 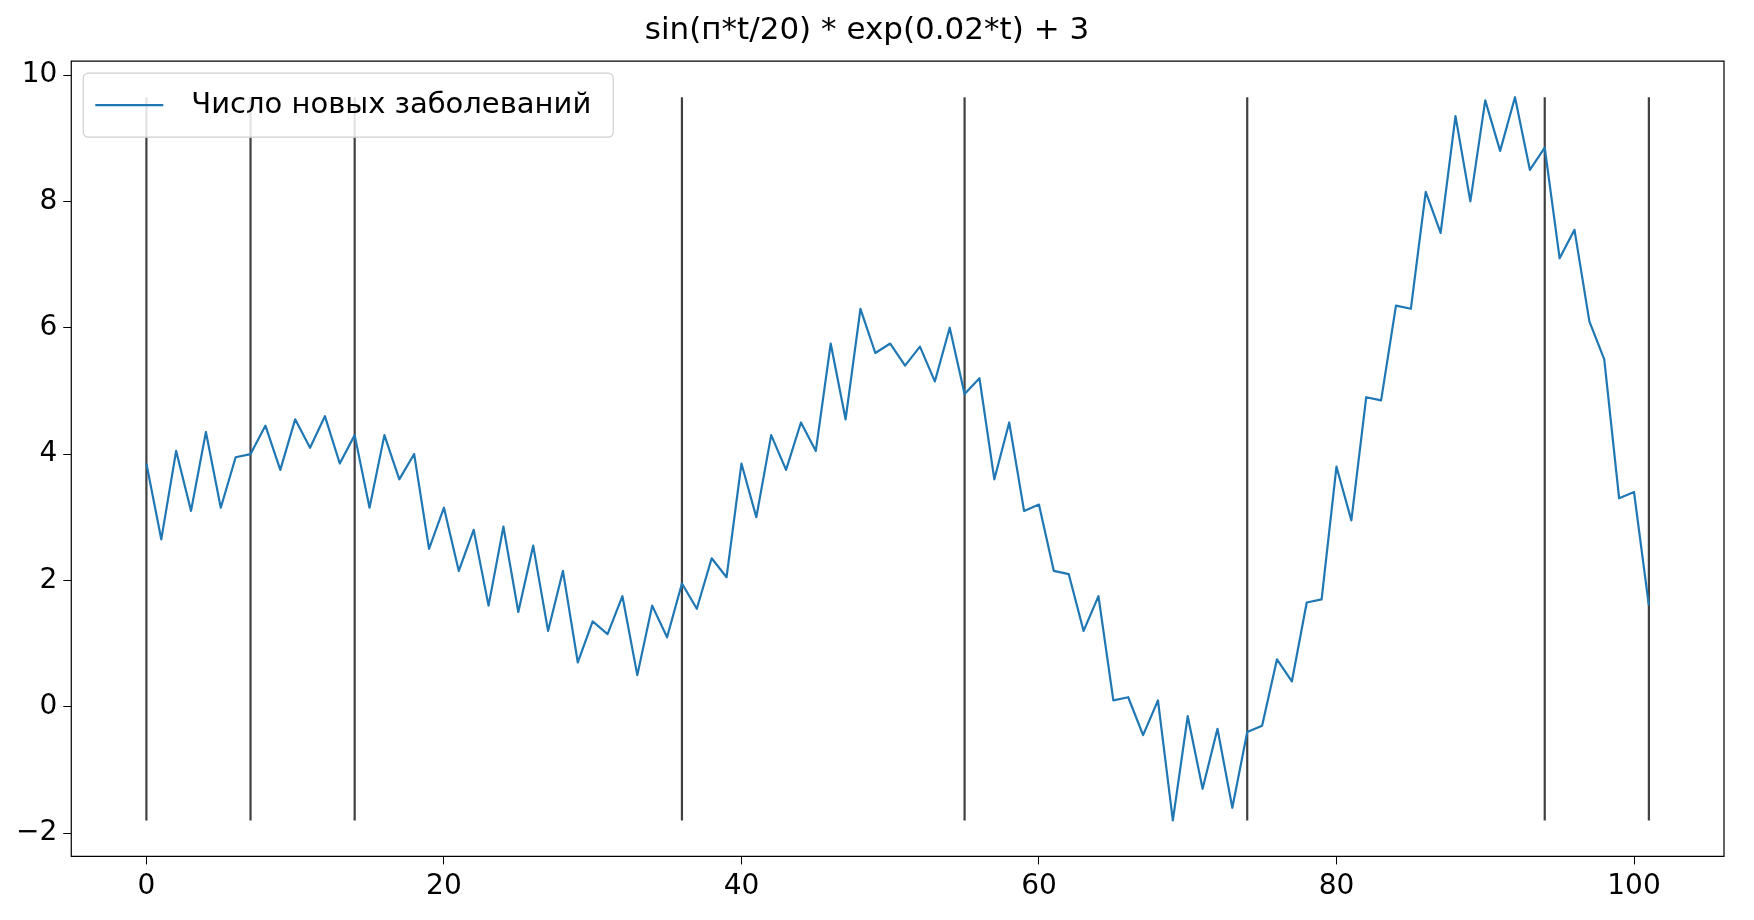 What do you see at coordinates (36, 831) in the screenshot?
I see `y-tick-label: −2` at bounding box center [36, 831].